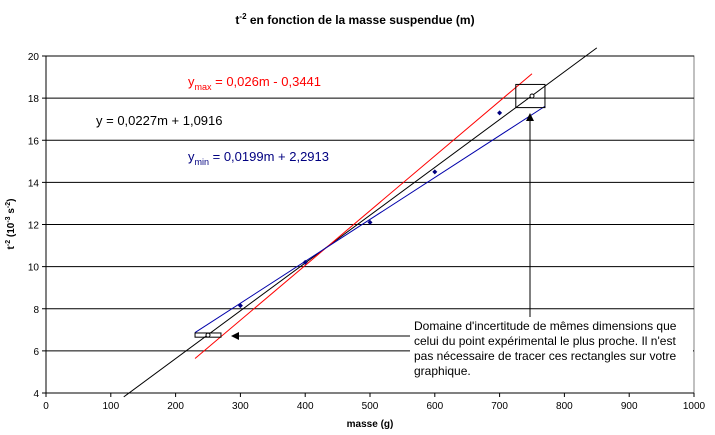 The image size is (715, 435). Describe the element at coordinates (442, 371) in the screenshot. I see `annotation-line-4: graphique.` at that location.